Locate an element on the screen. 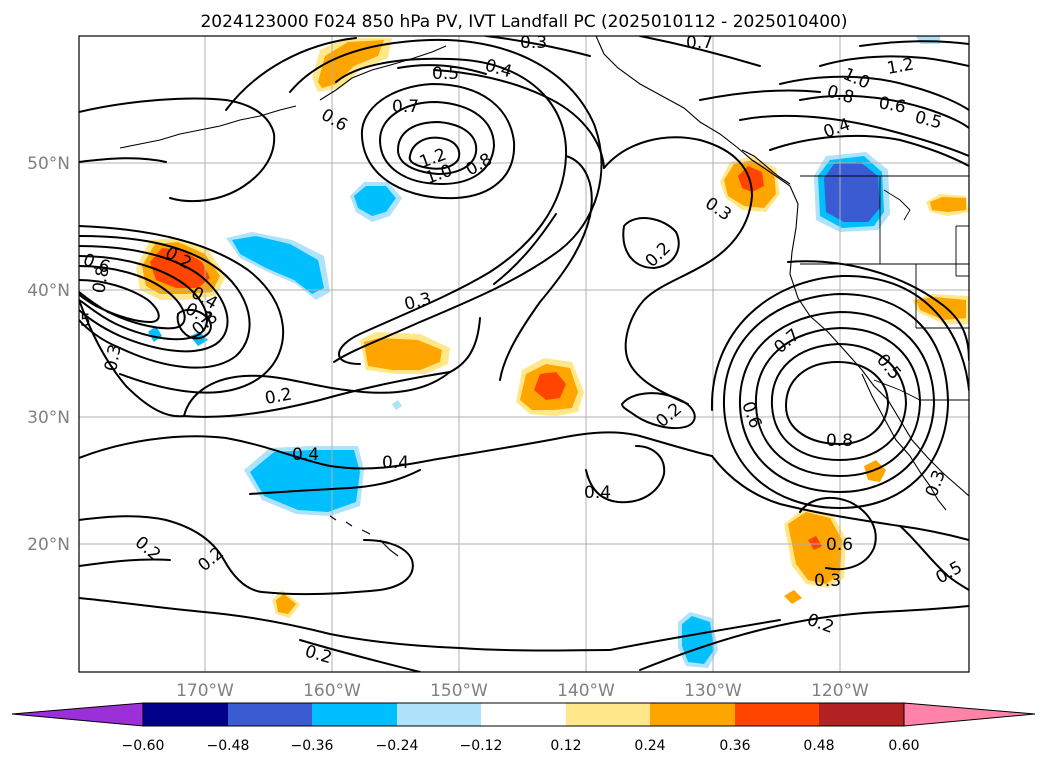 Image resolution: width=1047 pixels, height=765 pixels. contour-label: 0.5 is located at coordinates (445, 74).